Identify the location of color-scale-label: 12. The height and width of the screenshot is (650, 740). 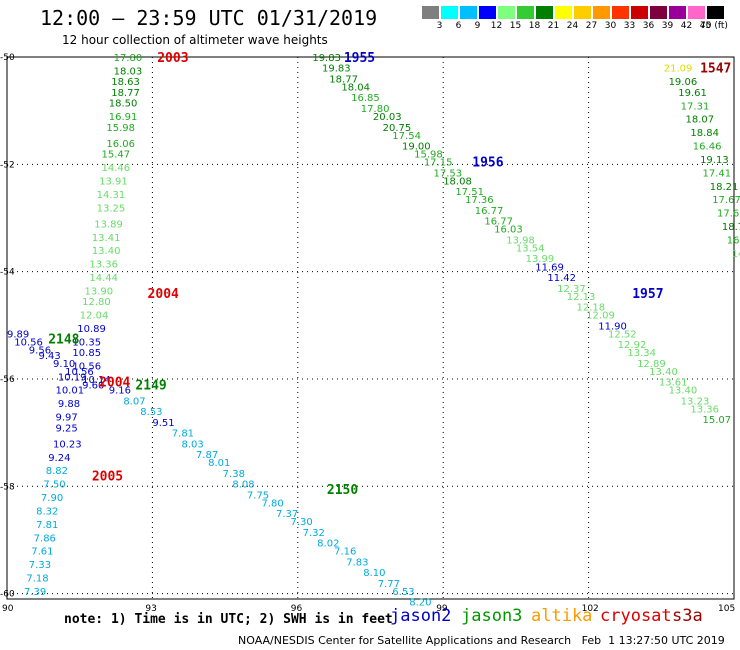
(496, 26).